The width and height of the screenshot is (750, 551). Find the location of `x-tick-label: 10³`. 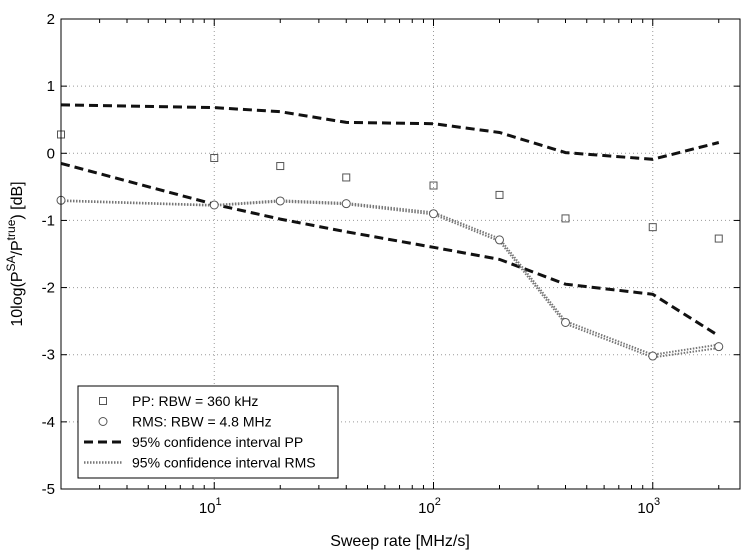

x-tick-label: 10³ is located at coordinates (648, 506).